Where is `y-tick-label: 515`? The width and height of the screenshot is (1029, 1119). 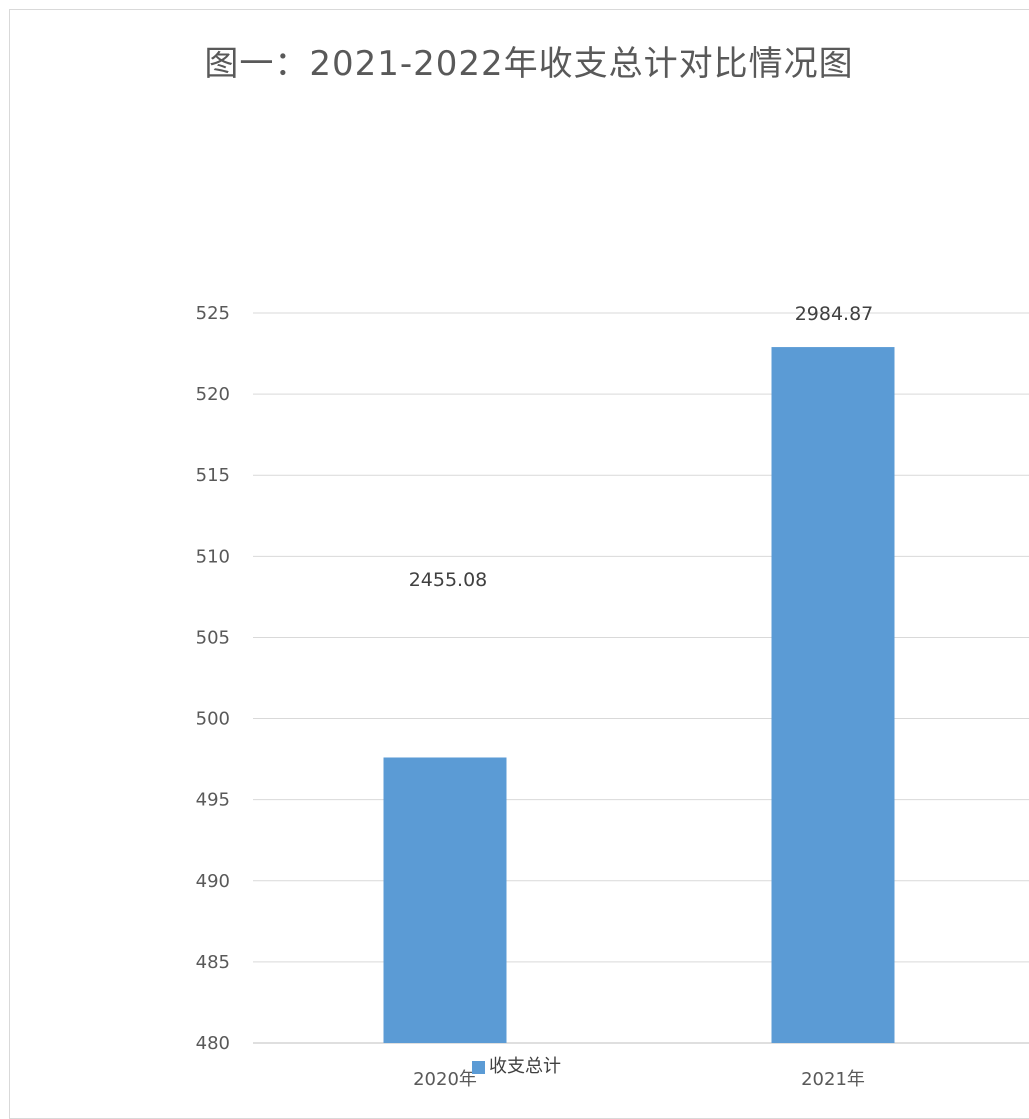
y-tick-label: 515 is located at coordinates (213, 475).